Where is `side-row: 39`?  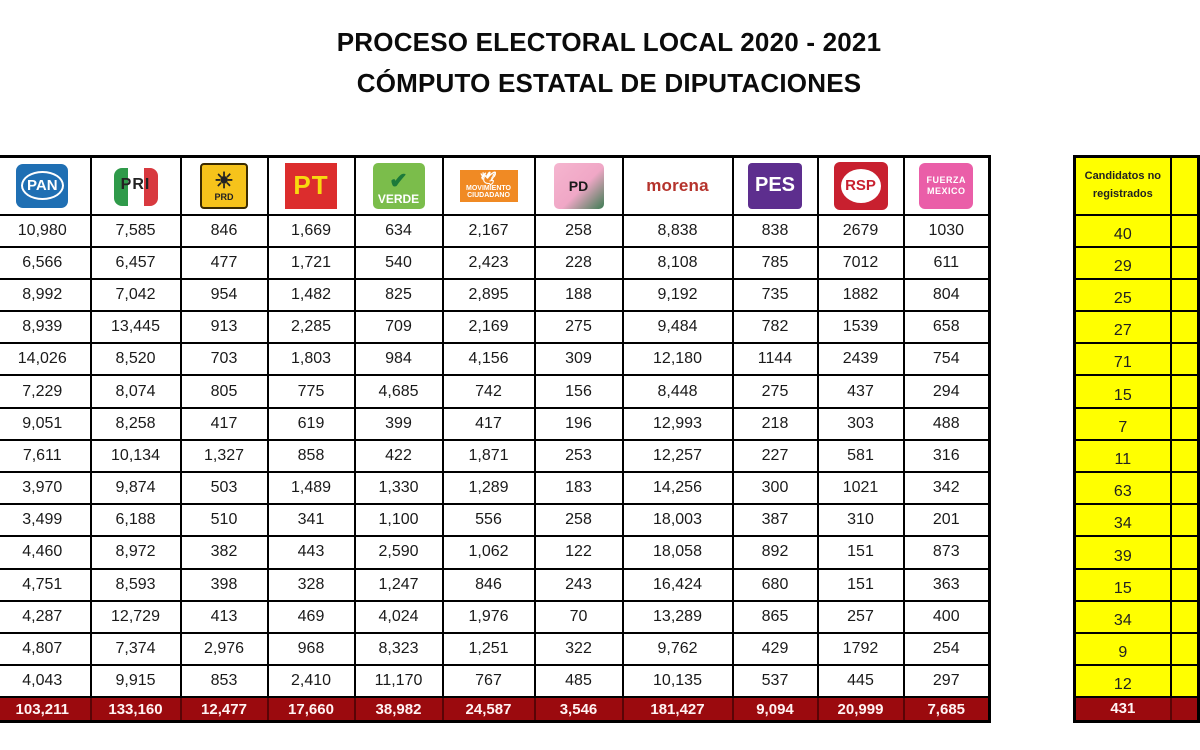
side-row: 39 is located at coordinates (1136, 552).